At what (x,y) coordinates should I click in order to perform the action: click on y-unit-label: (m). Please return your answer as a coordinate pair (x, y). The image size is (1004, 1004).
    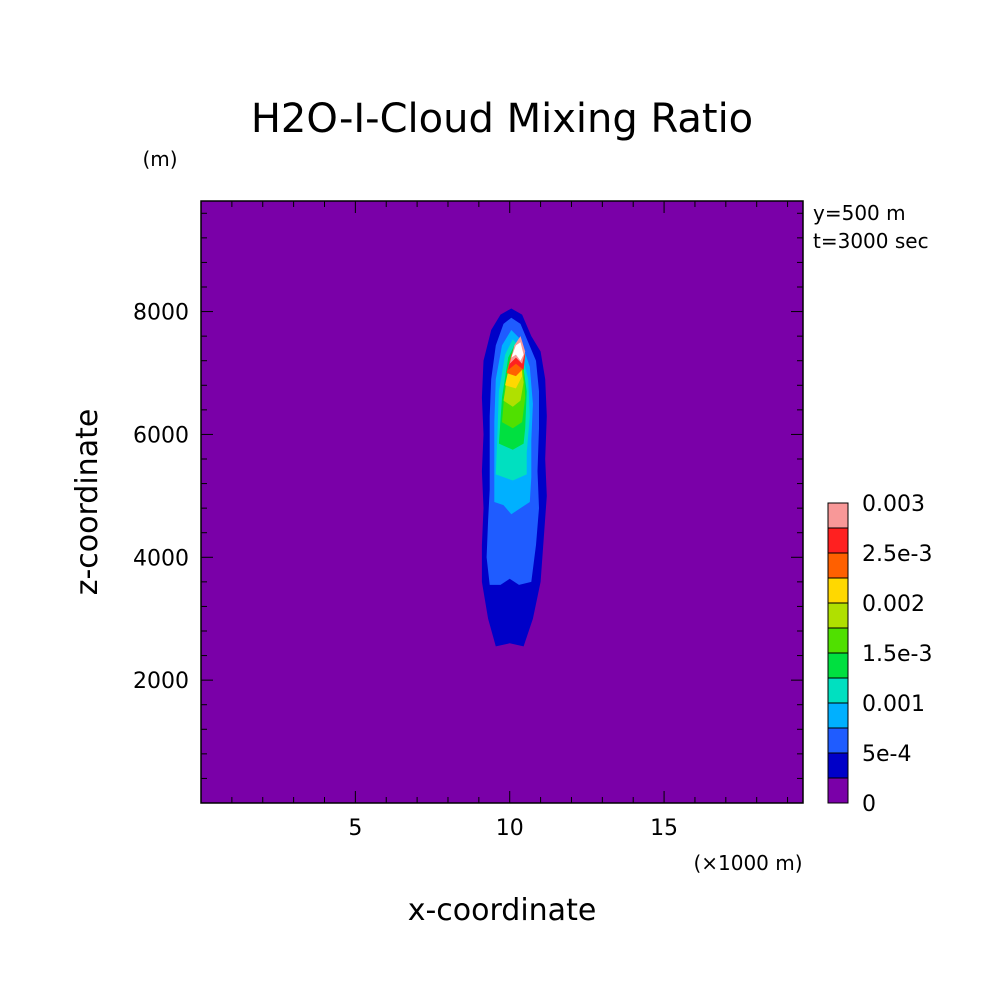
    Looking at the image, I should click on (159, 159).